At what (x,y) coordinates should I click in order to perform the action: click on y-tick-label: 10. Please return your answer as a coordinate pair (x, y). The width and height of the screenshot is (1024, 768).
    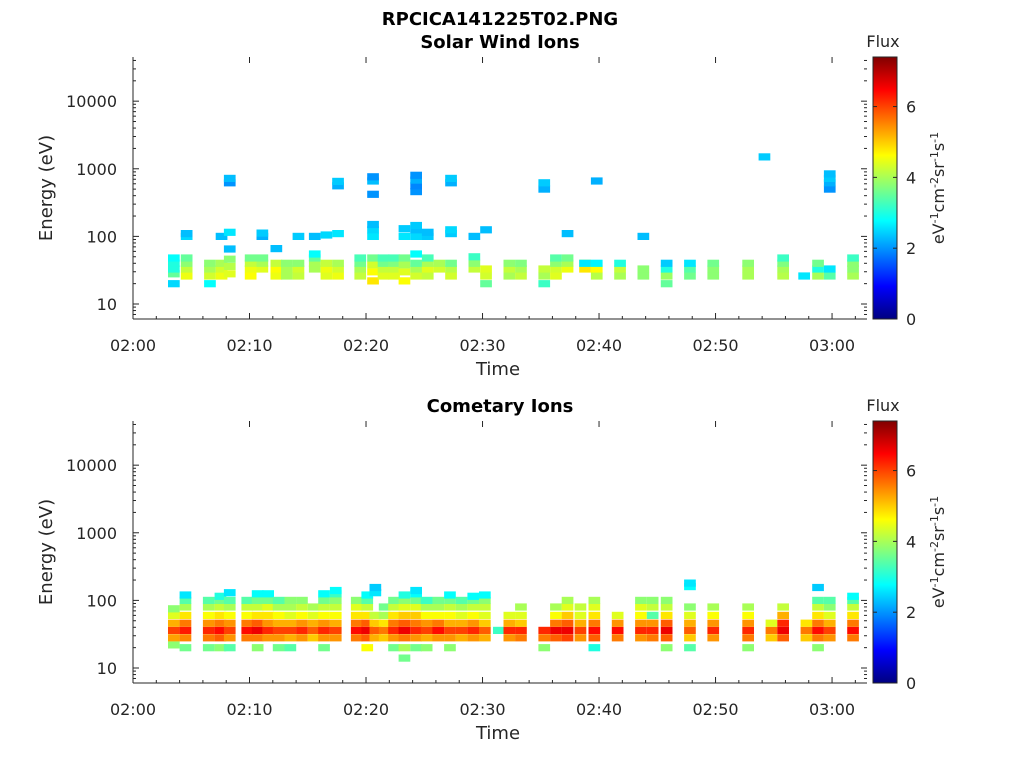
    Looking at the image, I should click on (107, 304).